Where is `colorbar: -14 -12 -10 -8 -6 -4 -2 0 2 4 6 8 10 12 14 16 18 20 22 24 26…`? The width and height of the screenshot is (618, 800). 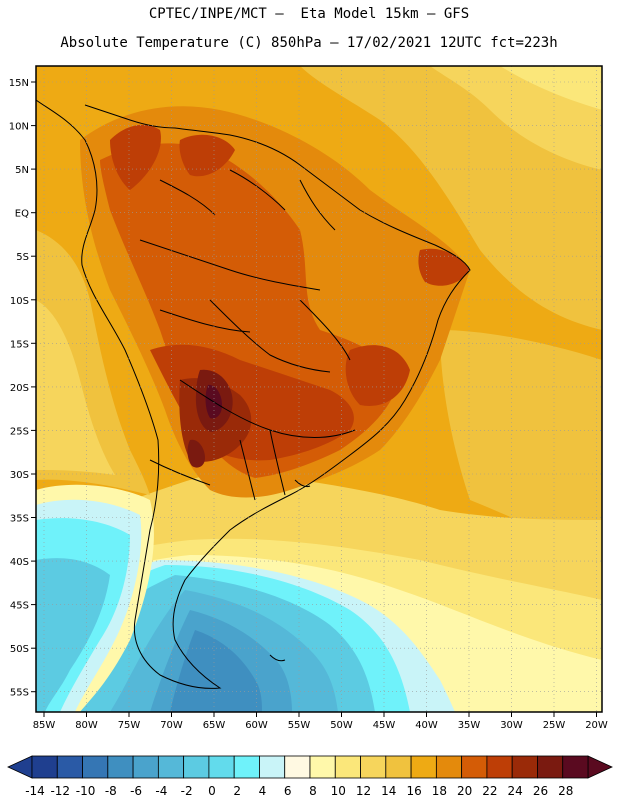
colorbar: -14 -12 -10 -8 -6 -4 -2 0 2 4 6 8 10 12 14 16 18 20 22 24 26… is located at coordinates (310, 776).